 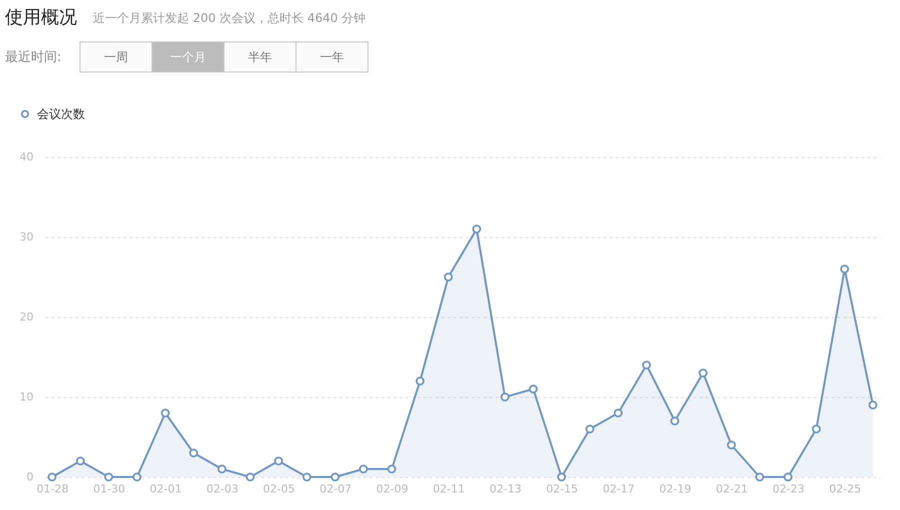 I want to click on x-tick-label: 02-07, so click(x=336, y=489).